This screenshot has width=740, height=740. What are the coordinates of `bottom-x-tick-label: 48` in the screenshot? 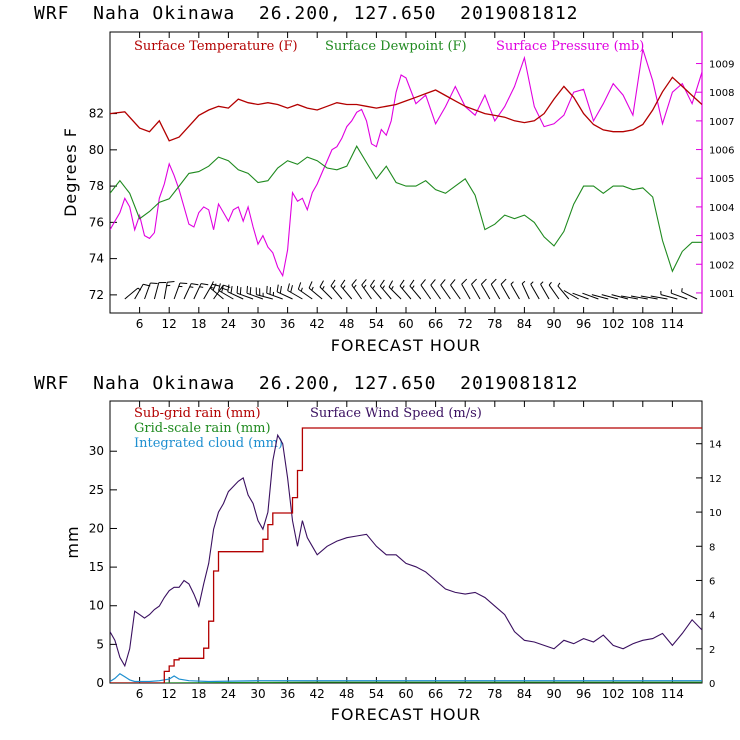 It's located at (346, 694).